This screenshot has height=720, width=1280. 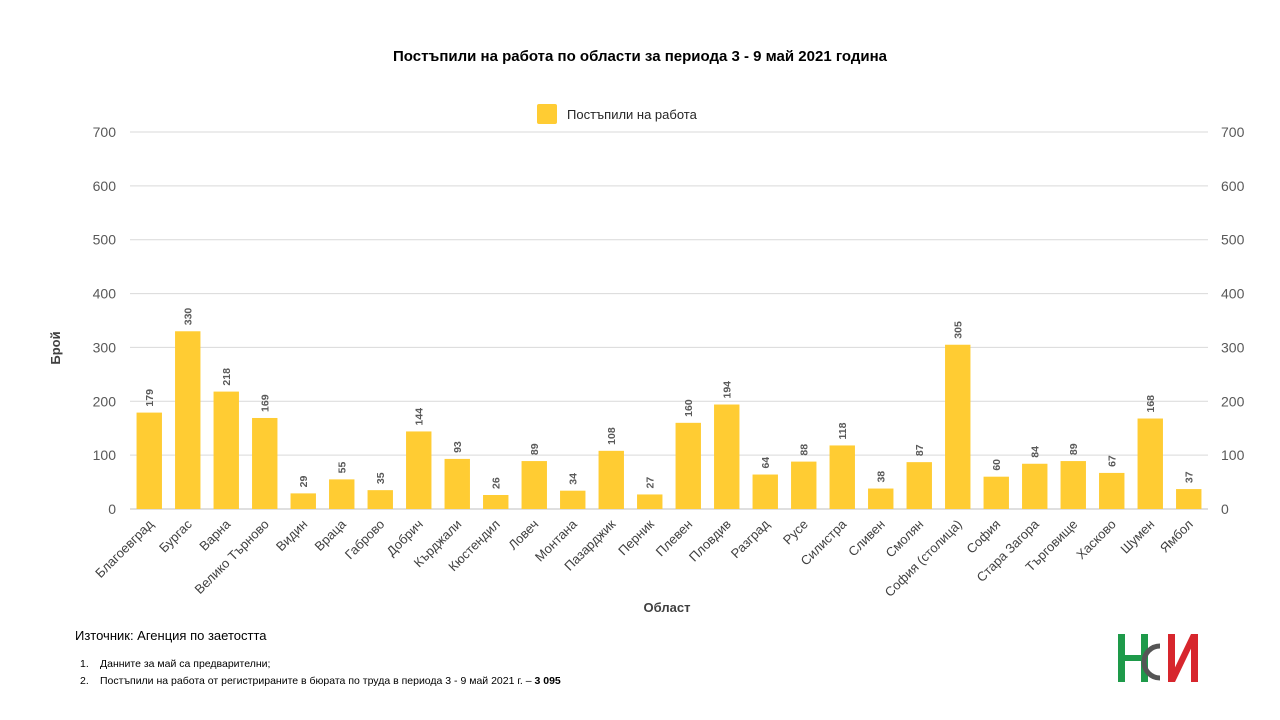 What do you see at coordinates (612, 436) in the screenshot?
I see `data-label: 108` at bounding box center [612, 436].